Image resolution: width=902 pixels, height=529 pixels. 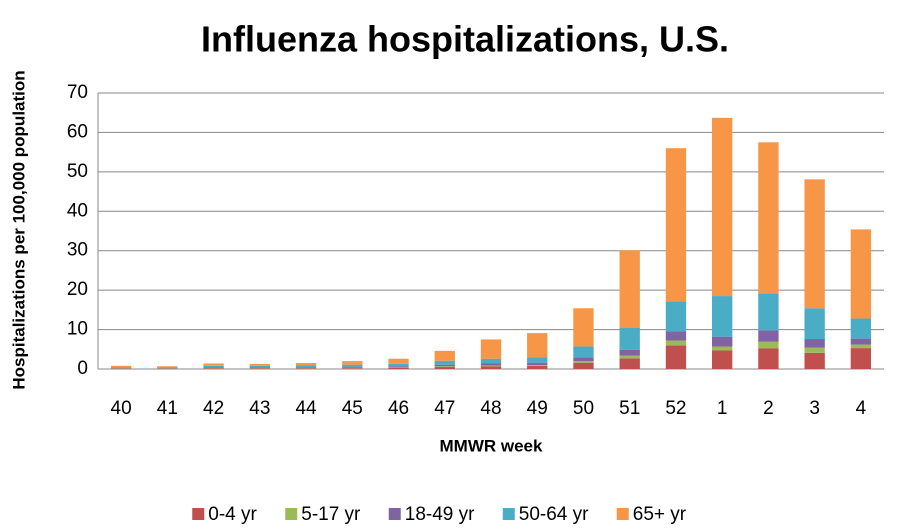 I want to click on x-tick-label: 48, so click(x=490, y=408).